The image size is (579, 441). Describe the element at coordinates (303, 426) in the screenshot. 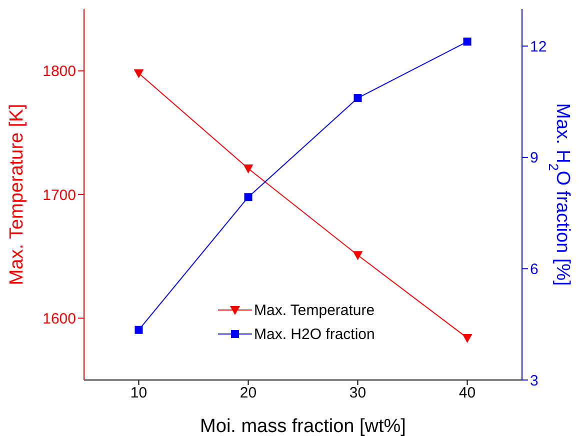

I see `x-axis-title: Moi. mass fraction [wt%]` at that location.